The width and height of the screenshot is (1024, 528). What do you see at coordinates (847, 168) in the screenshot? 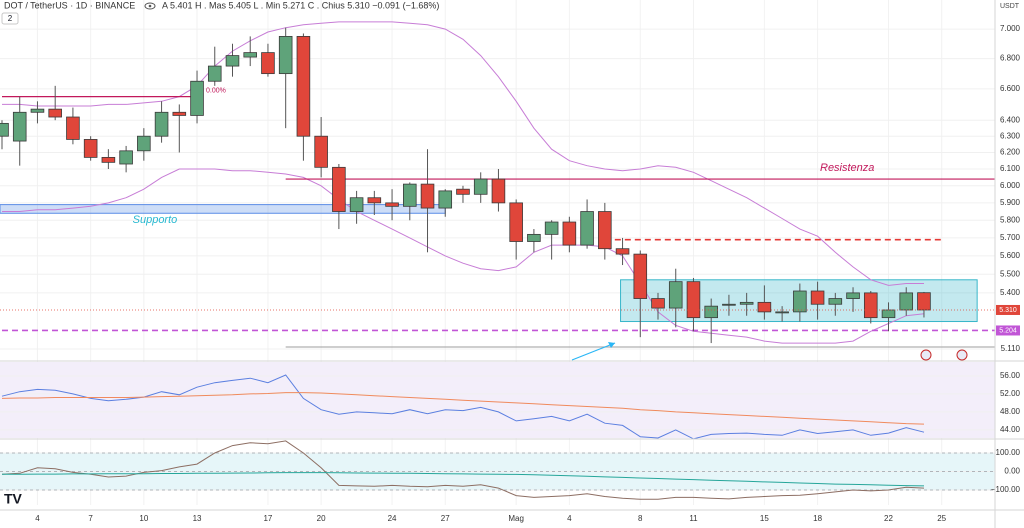
I see `level-label: Resistenza` at bounding box center [847, 168].